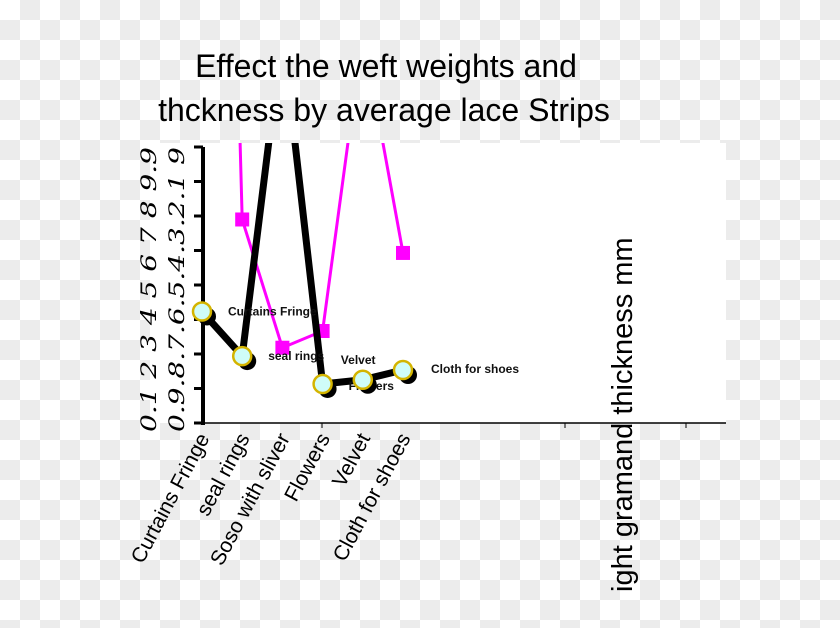 This screenshot has height=628, width=840. Describe the element at coordinates (296, 356) in the screenshot. I see `point-label: seal rings` at that location.